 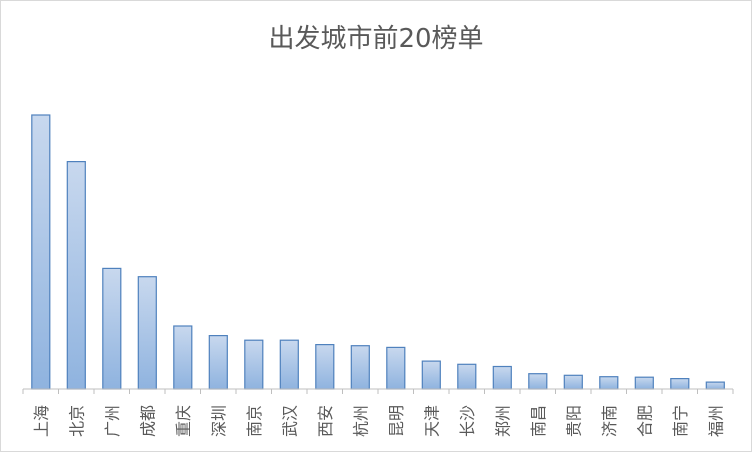 I want to click on bar-重庆, so click(x=183, y=357).